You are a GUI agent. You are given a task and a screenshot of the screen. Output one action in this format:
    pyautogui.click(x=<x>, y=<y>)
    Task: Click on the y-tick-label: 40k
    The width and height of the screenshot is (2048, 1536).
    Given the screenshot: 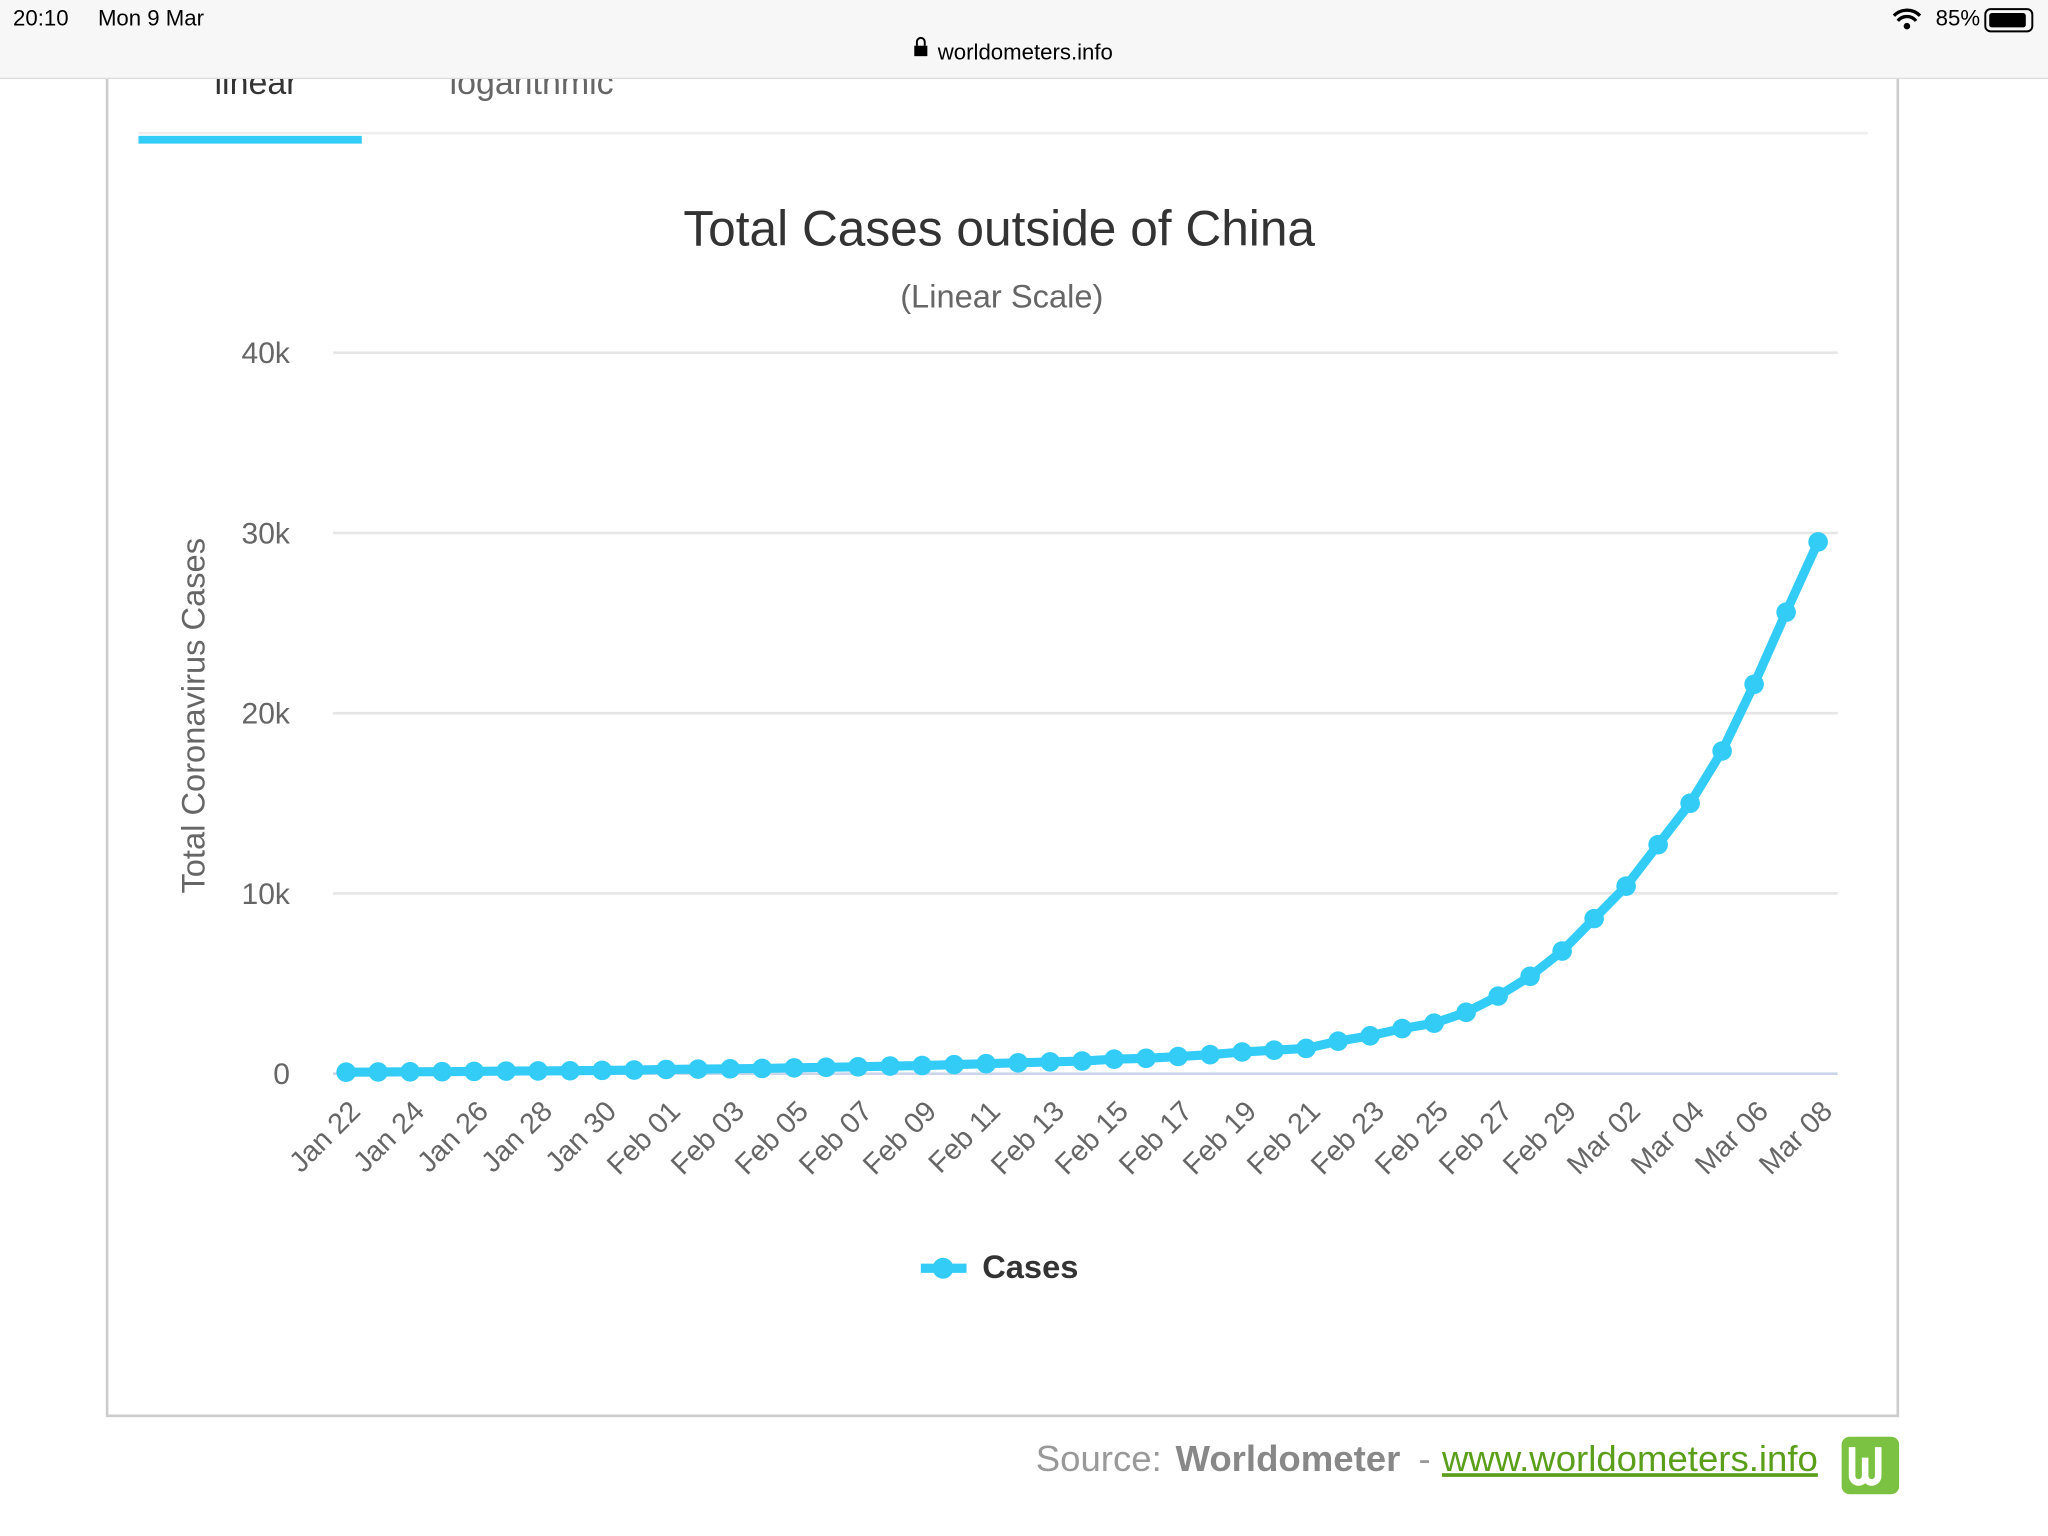 What is the action you would take?
    pyautogui.click(x=266, y=353)
    